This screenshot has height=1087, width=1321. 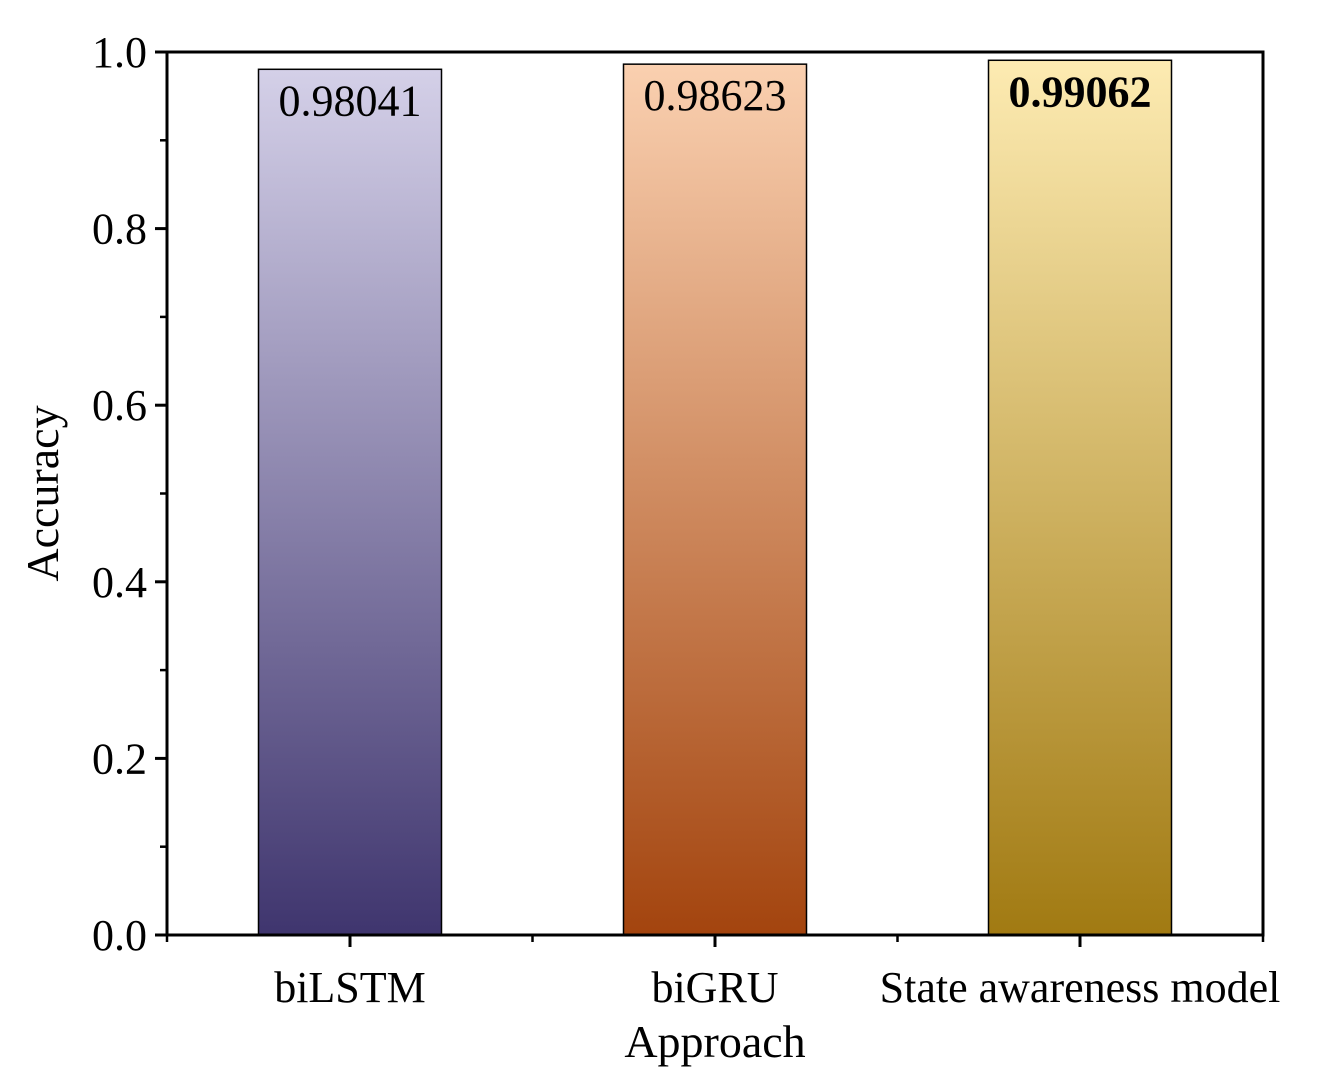 I want to click on bar-bilstm, so click(x=350, y=502).